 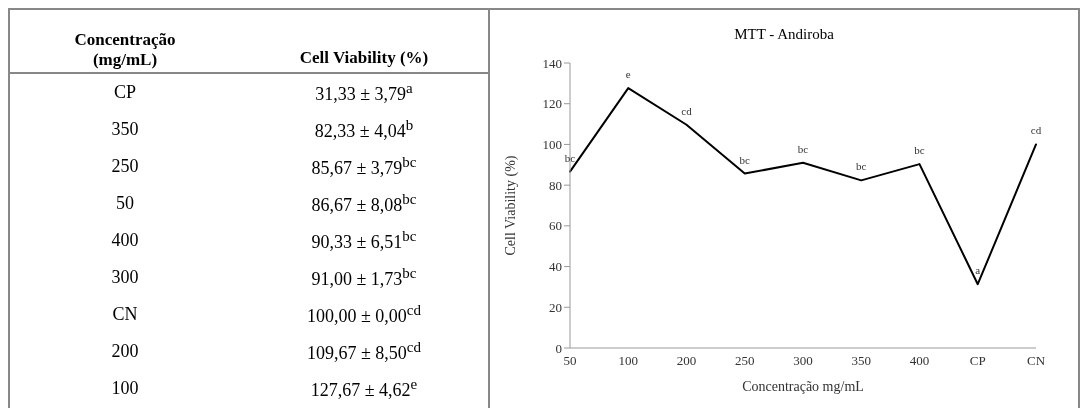 I want to click on category-label: 300, so click(x=125, y=277).